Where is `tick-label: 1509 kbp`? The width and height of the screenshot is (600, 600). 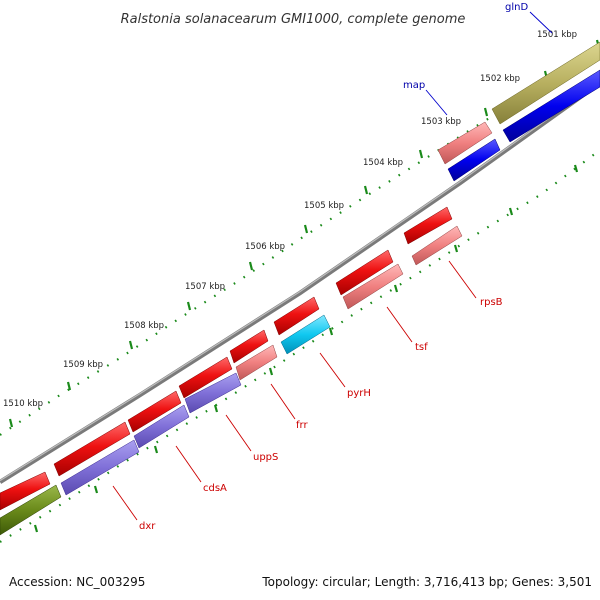 tick-label: 1509 kbp is located at coordinates (83, 365).